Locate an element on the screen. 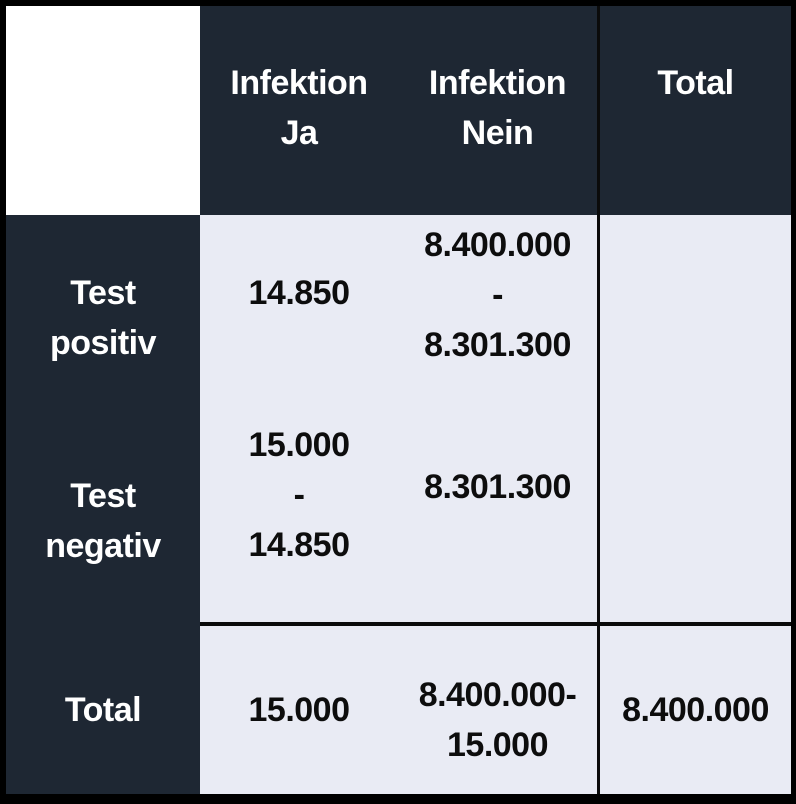 This screenshot has width=796, height=804. col-header-total: Total is located at coordinates (694, 110).